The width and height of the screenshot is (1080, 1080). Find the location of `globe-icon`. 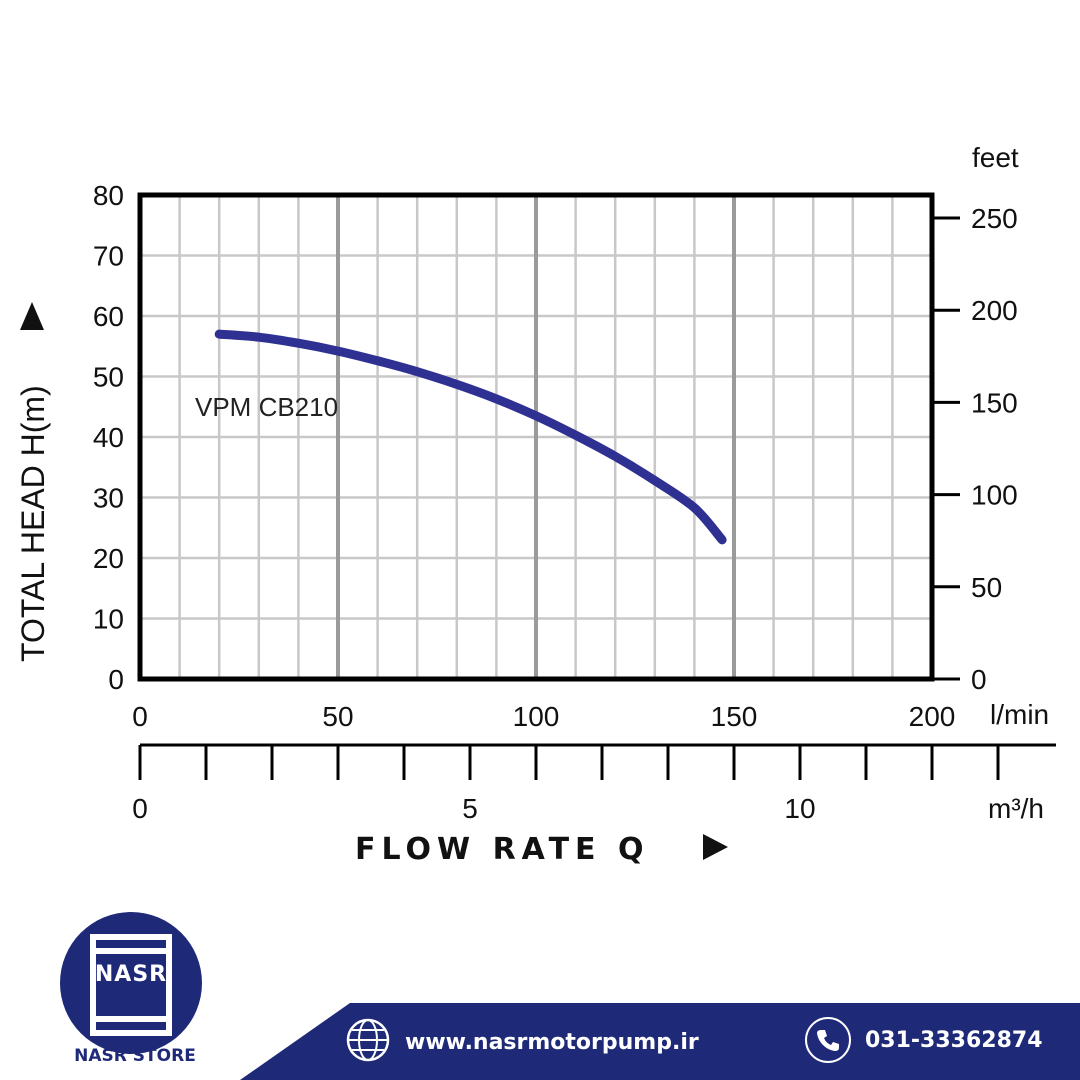

globe-icon is located at coordinates (368, 1042).